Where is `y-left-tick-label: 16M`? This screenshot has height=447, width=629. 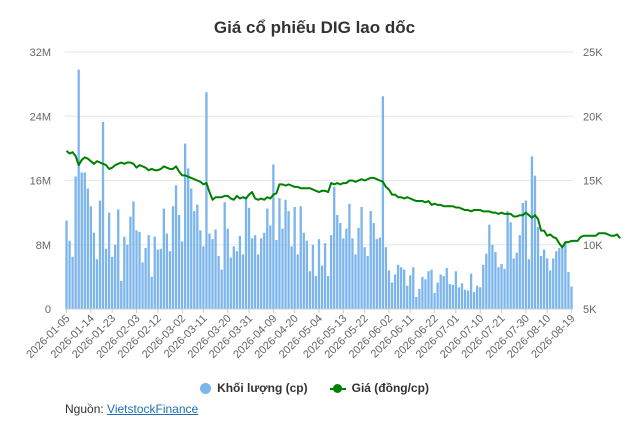 y-left-tick-label: 16M is located at coordinates (40, 182).